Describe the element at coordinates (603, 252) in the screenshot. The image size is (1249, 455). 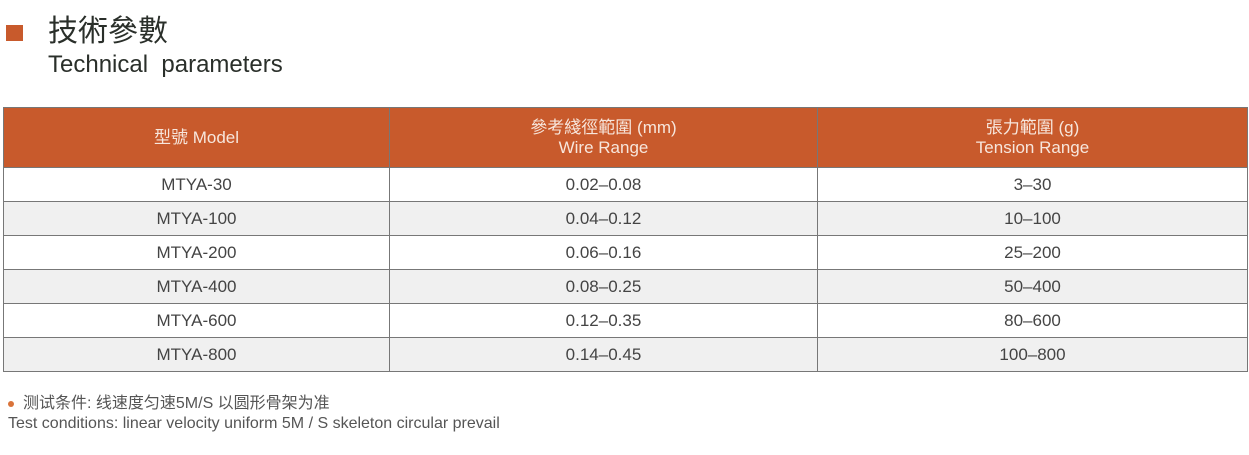
I see `table-cell: 0.06–0.16` at that location.